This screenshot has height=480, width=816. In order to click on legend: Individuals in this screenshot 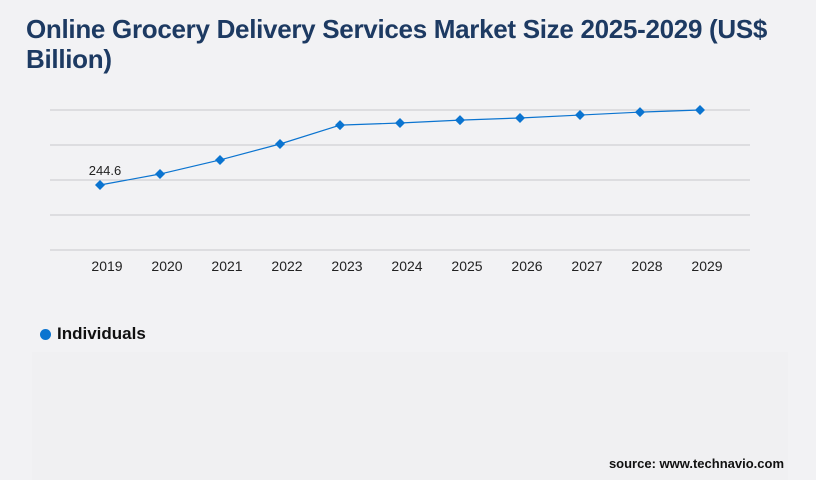, I will do `click(93, 334)`.